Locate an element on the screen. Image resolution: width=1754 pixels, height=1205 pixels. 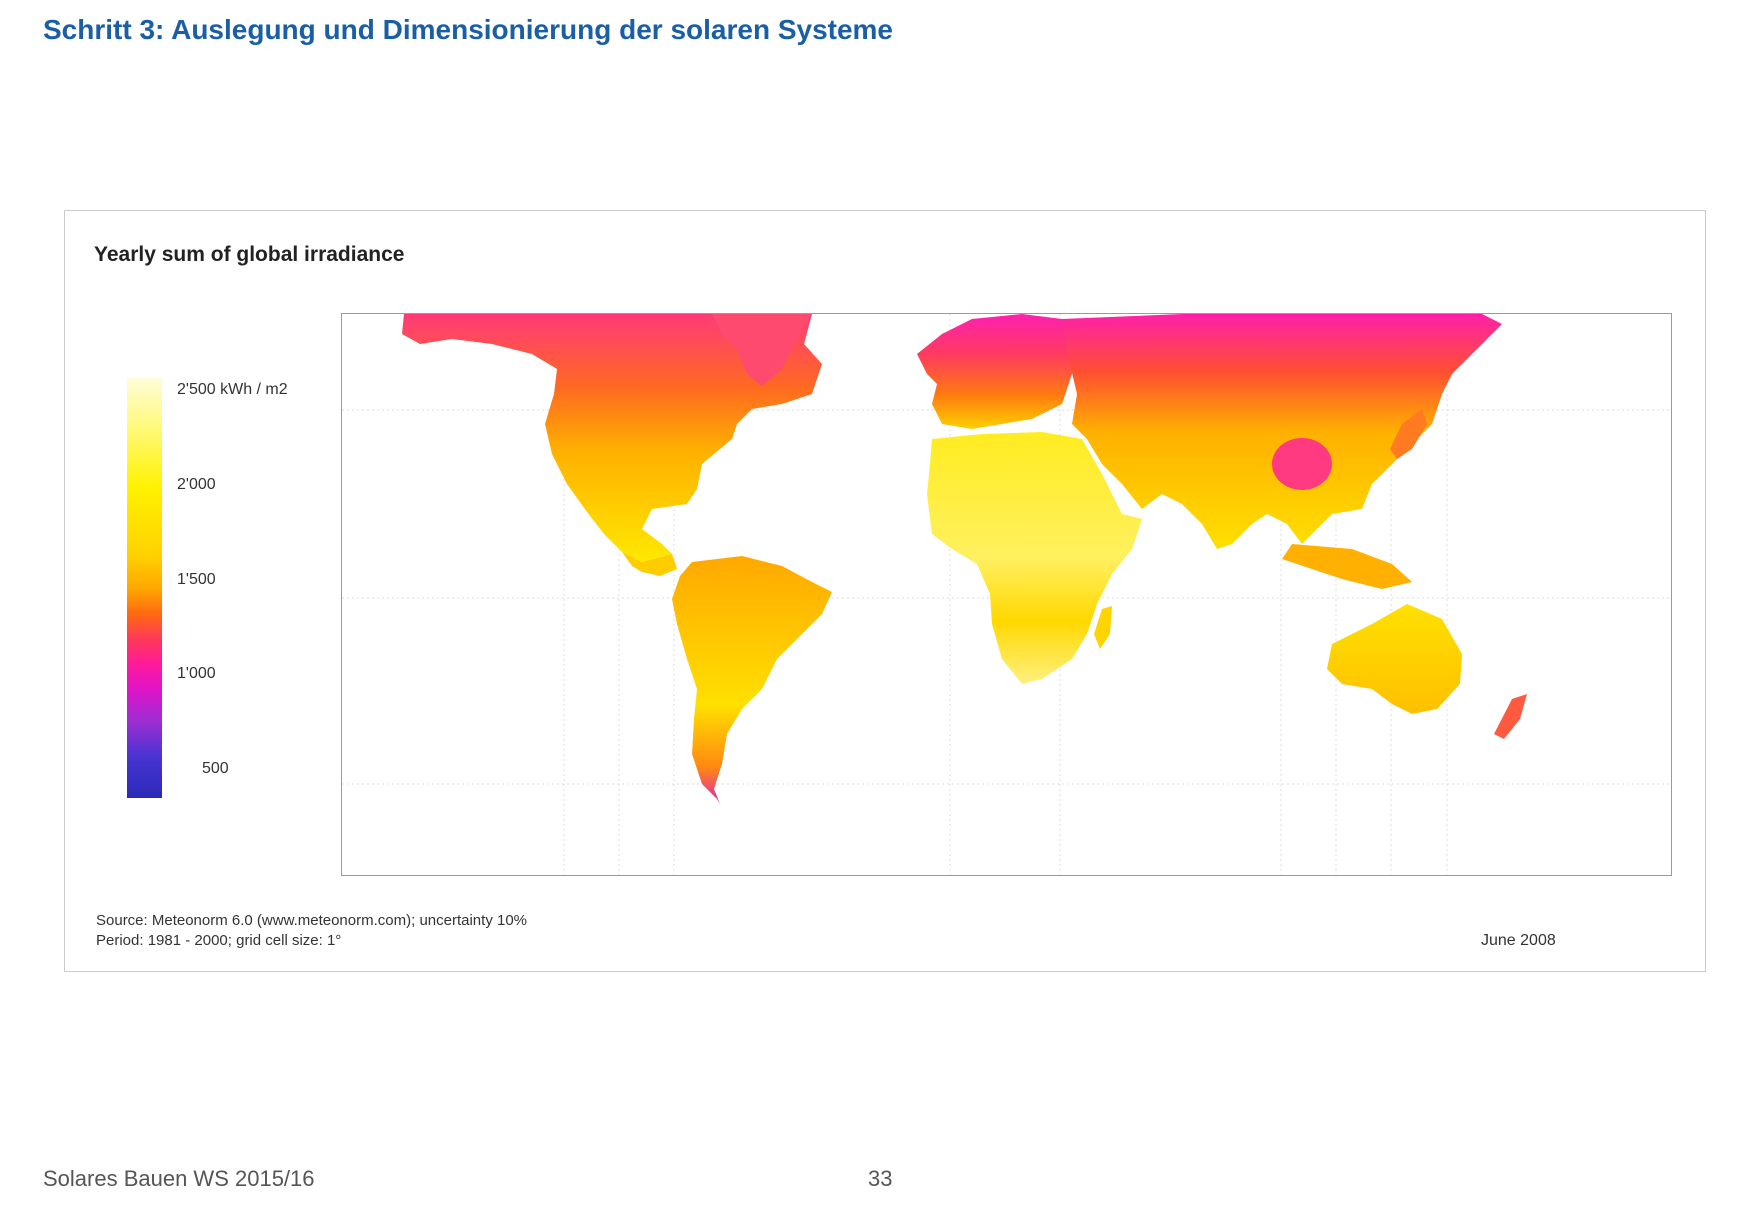
legend-label-1000: 1'000 is located at coordinates (196, 673).